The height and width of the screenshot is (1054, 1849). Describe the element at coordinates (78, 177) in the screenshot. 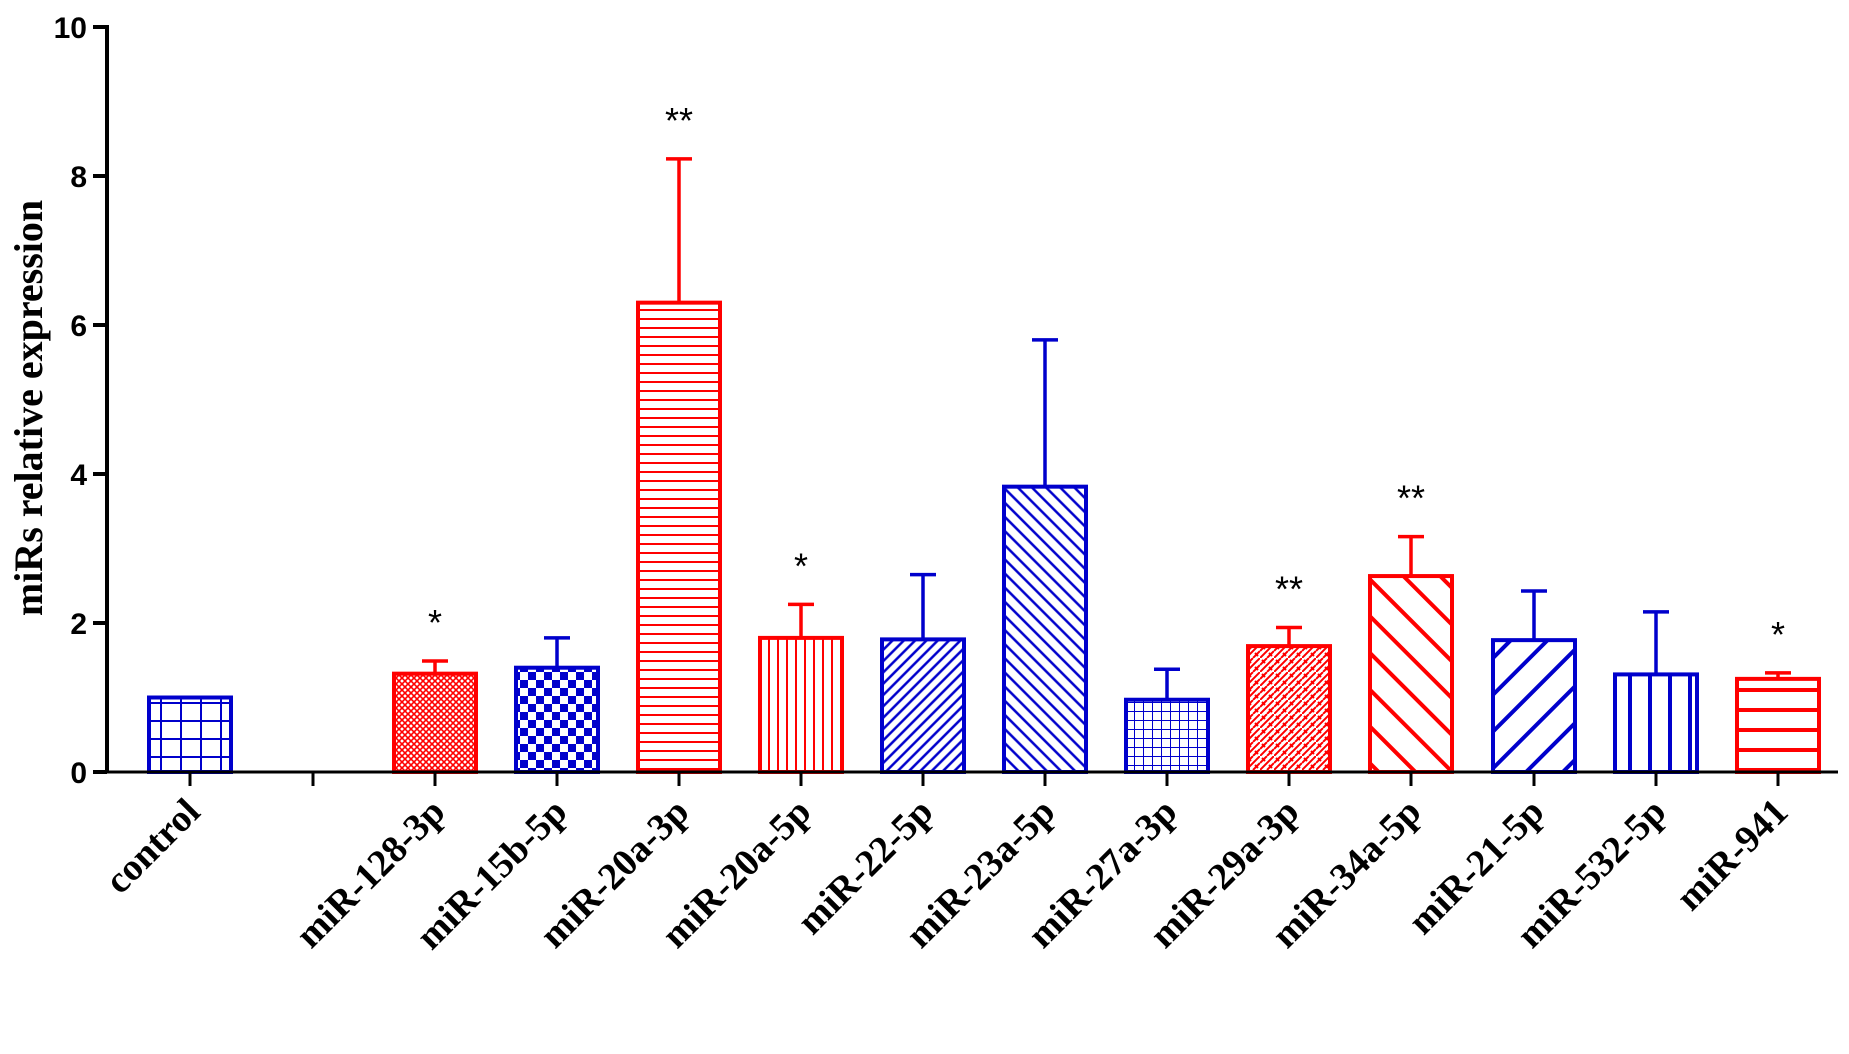

I see `y-tick-label: 8` at that location.